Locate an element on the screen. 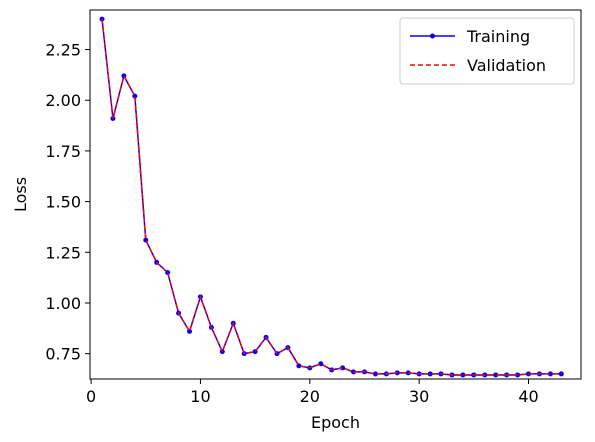 The height and width of the screenshot is (442, 595). legend-label-training: Training is located at coordinates (498, 36).